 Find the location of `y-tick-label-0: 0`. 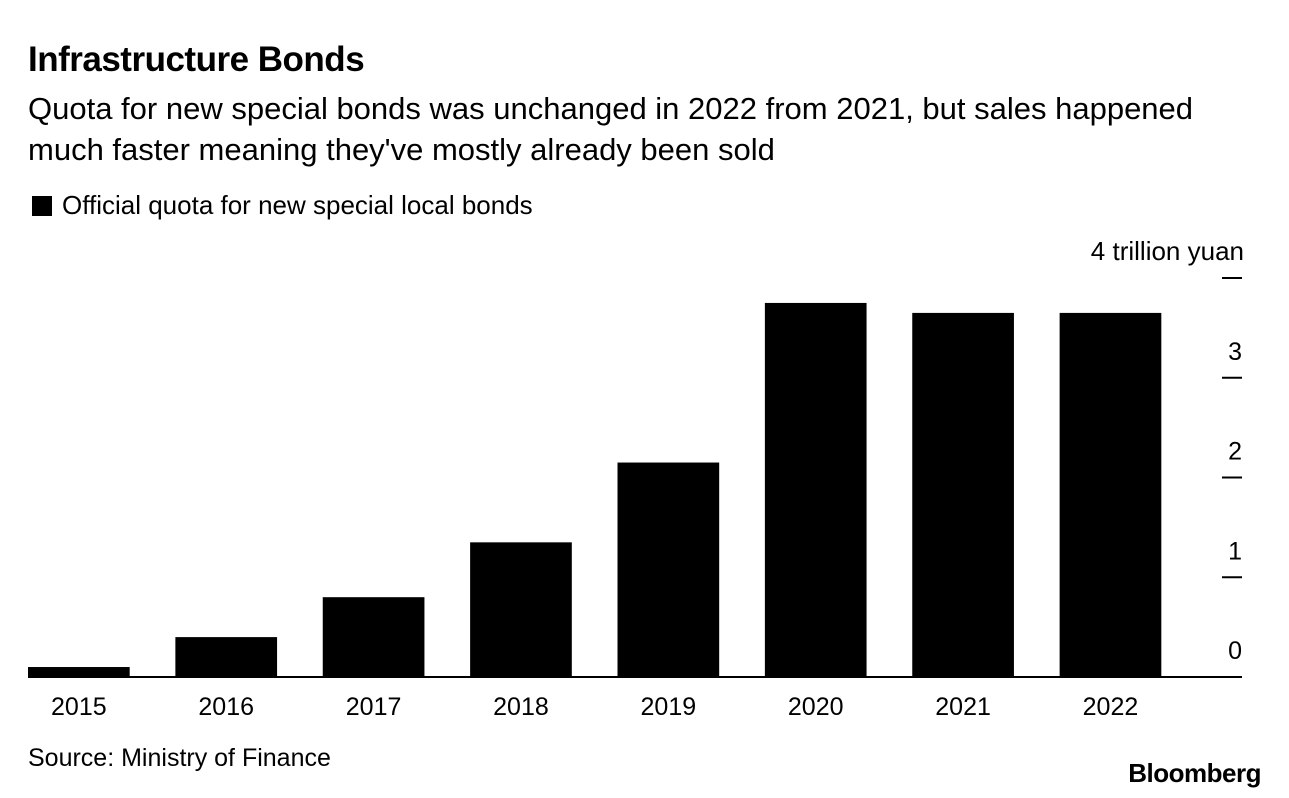

y-tick-label-0: 0 is located at coordinates (1235, 651).